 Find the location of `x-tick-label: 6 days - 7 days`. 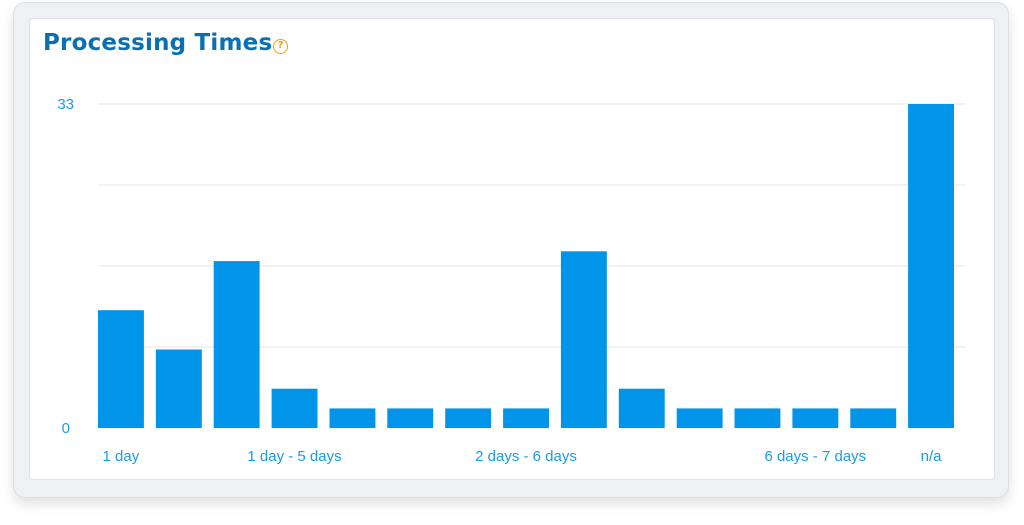

x-tick-label: 6 days - 7 days is located at coordinates (815, 456).